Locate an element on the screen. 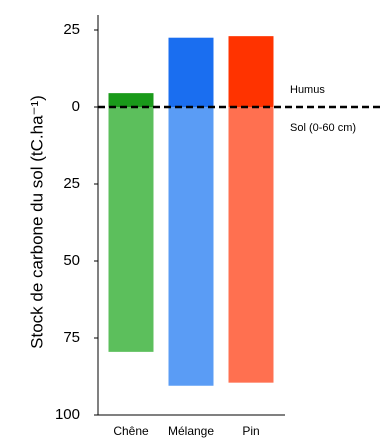 The image size is (382, 439). y-tick-label: 100 is located at coordinates (67, 414).